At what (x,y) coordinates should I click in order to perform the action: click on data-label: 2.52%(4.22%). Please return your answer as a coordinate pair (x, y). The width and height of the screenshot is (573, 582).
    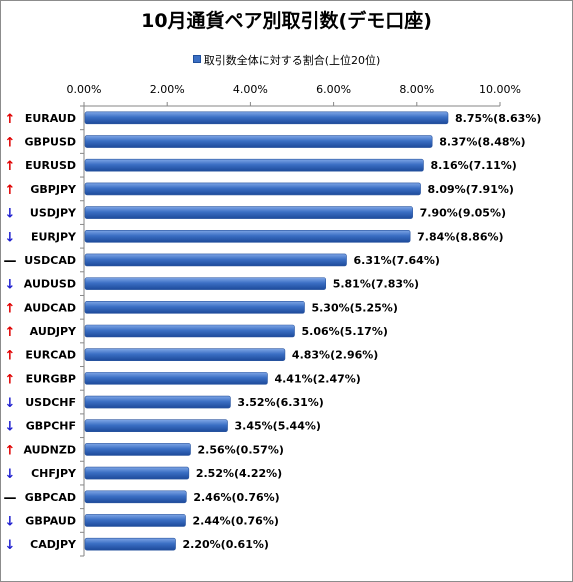
    Looking at the image, I should click on (239, 473).